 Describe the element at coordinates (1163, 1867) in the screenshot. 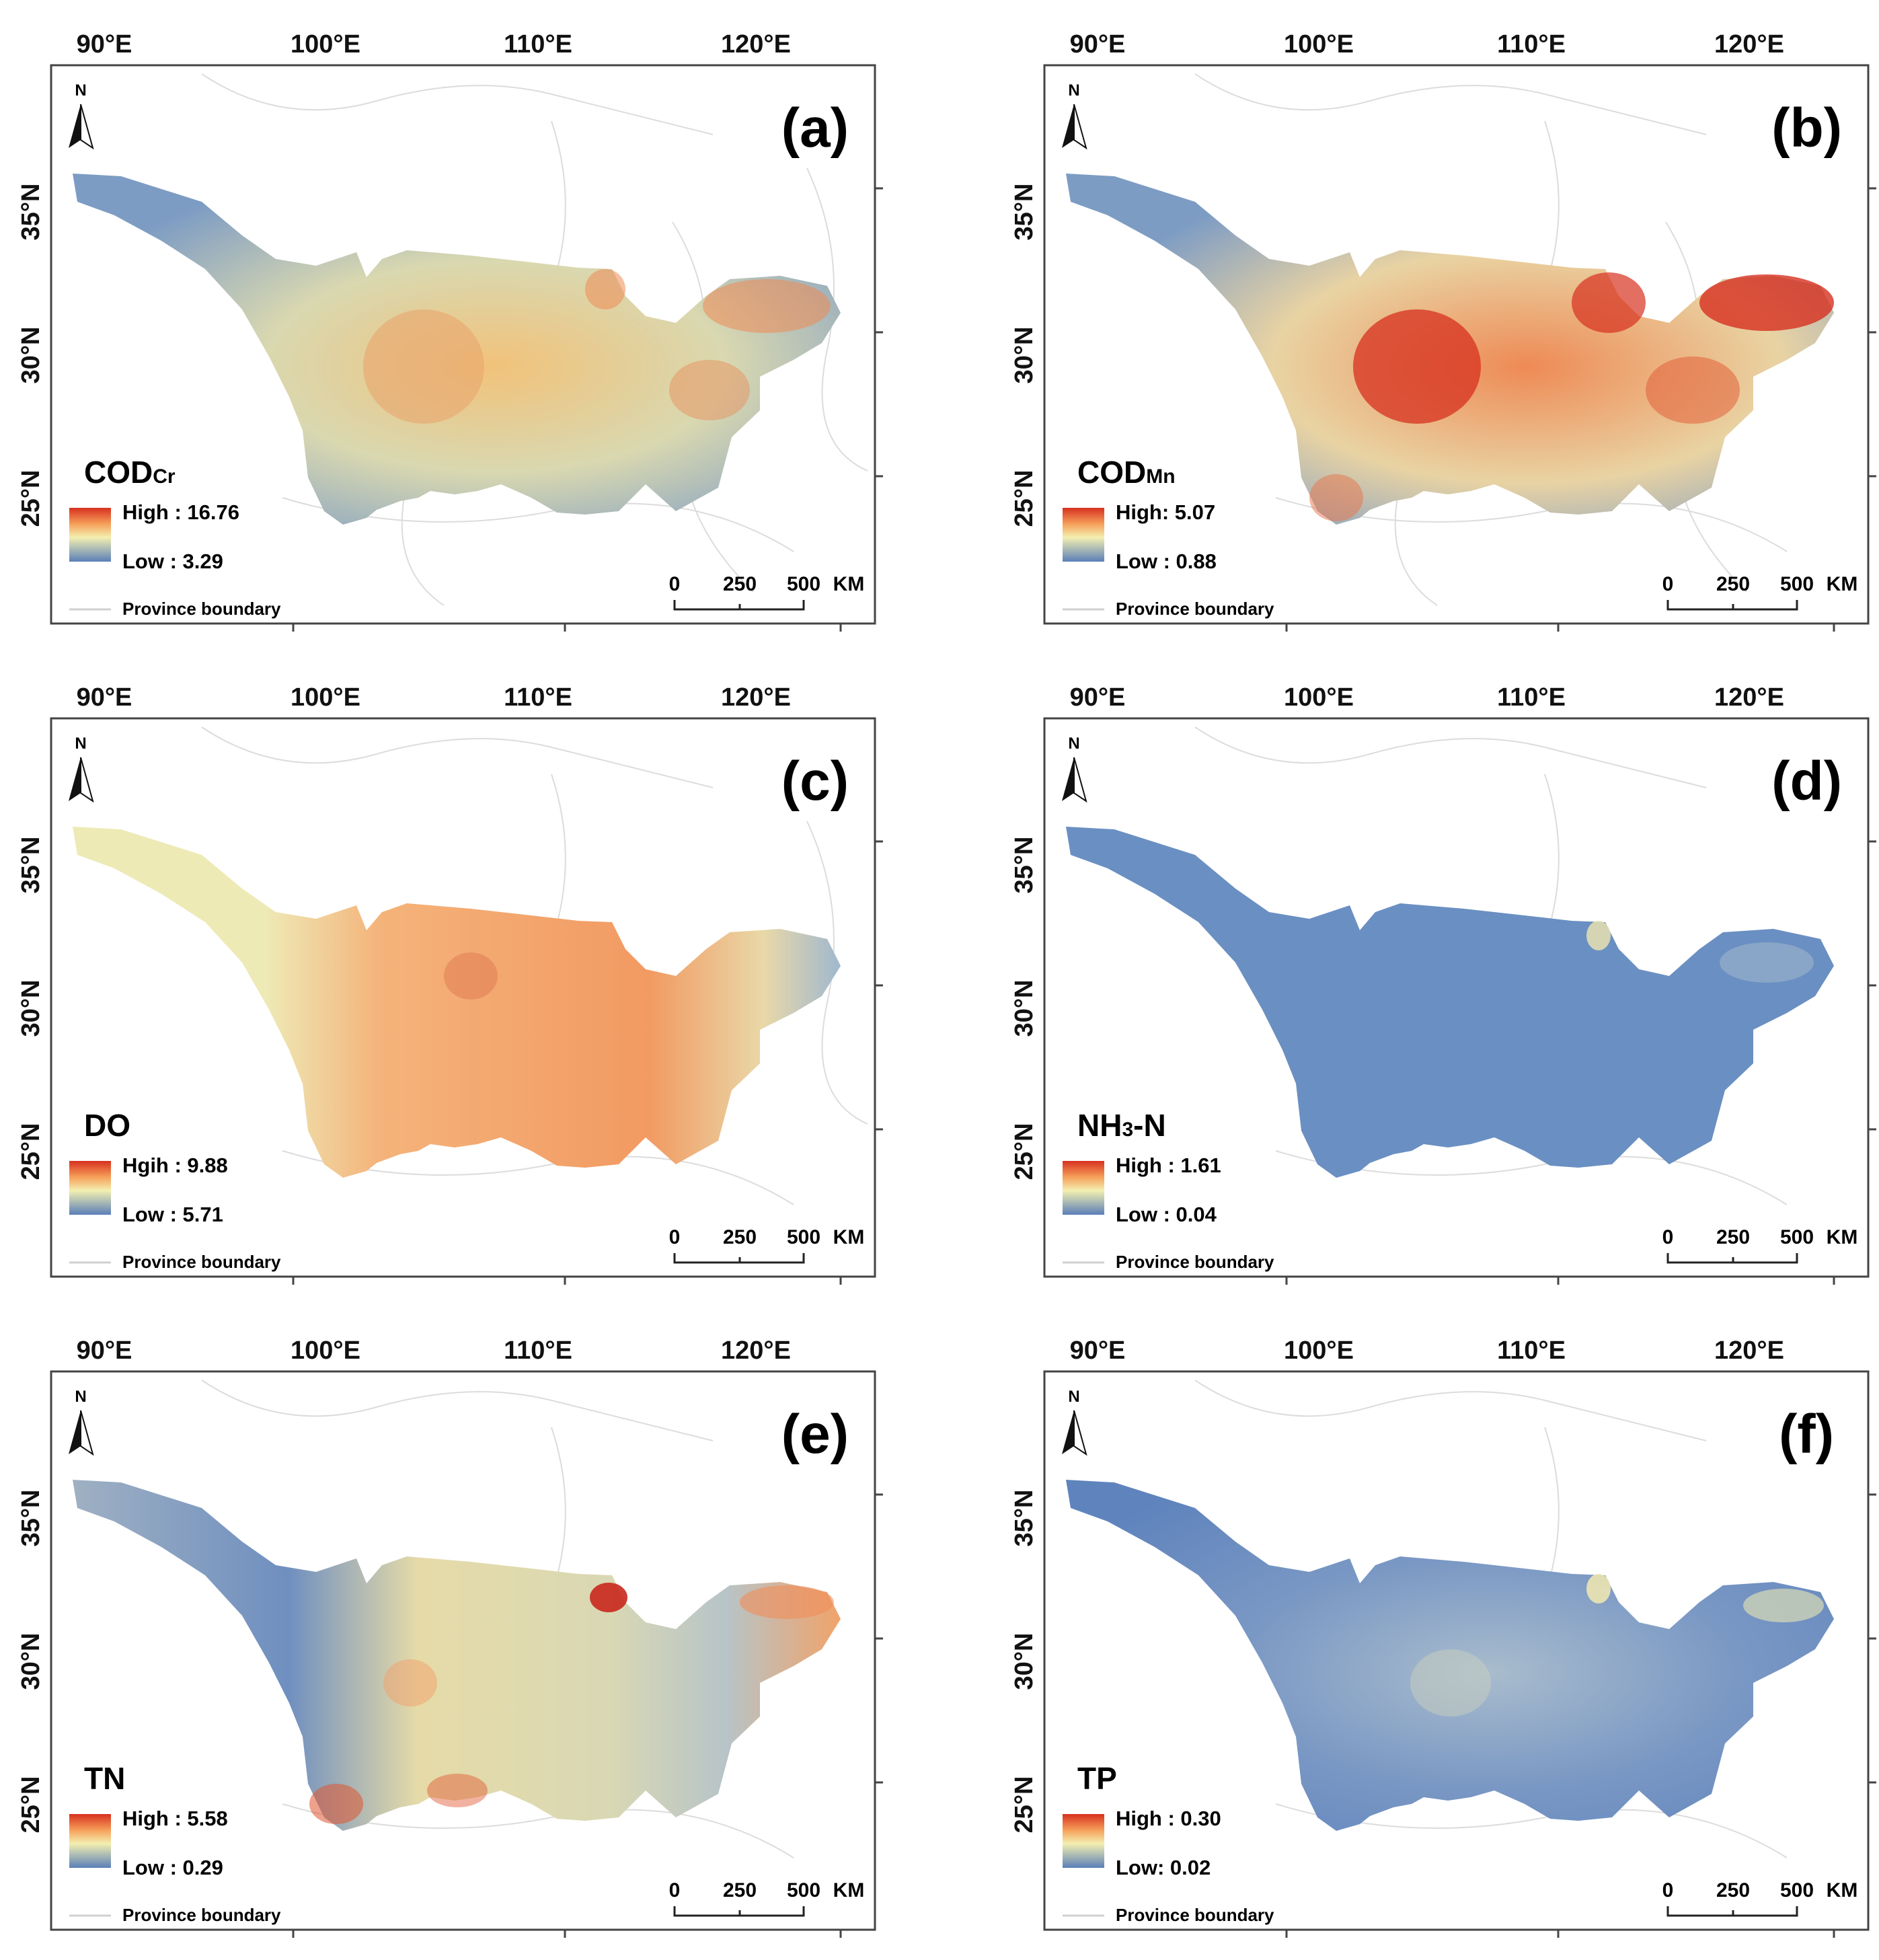

I see `legend-low: Low: 0.02` at that location.